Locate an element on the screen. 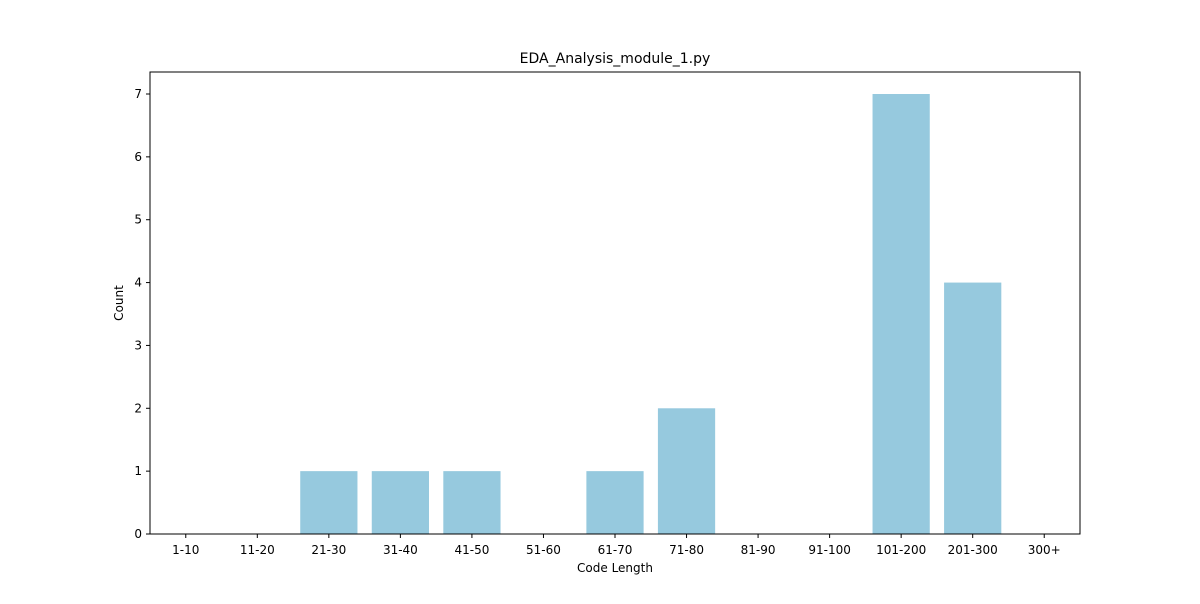 Image resolution: width=1200 pixels, height=604 pixels. x-axis-label: Code Length is located at coordinates (615, 568).